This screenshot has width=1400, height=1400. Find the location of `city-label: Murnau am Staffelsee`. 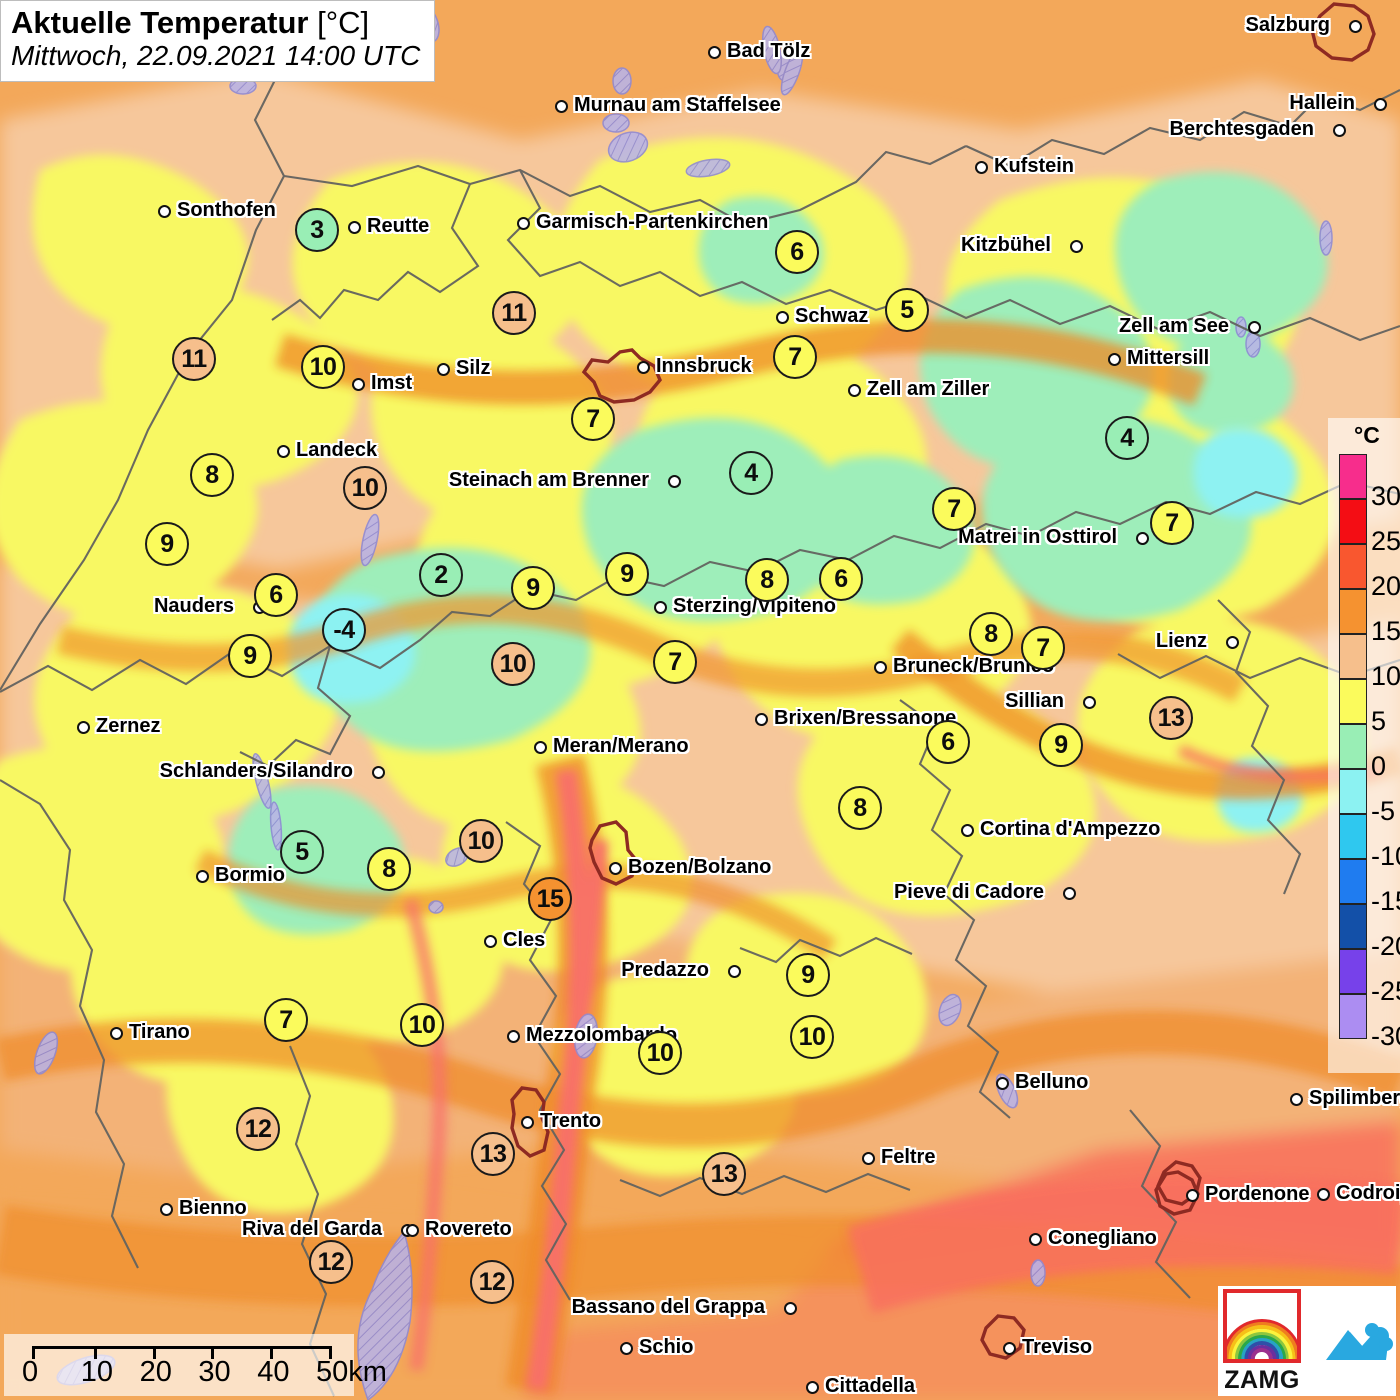

city-label: Murnau am Staffelsee is located at coordinates (677, 105).